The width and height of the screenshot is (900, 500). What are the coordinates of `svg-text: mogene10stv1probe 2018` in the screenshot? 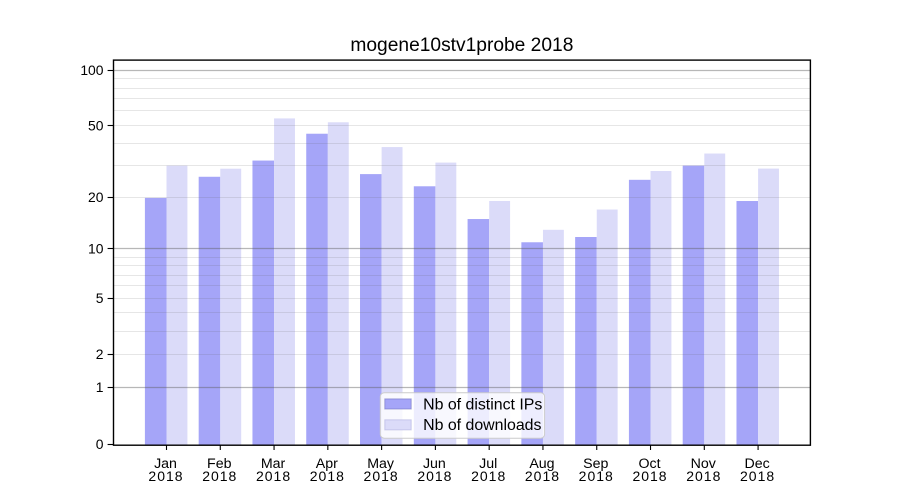 It's located at (461, 45).